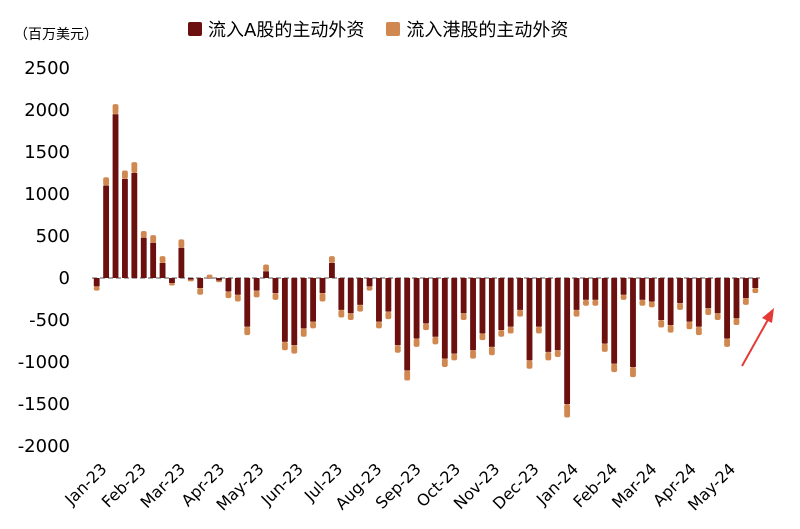 The width and height of the screenshot is (800, 529). What do you see at coordinates (195, 29) in the screenshot?
I see `legend-swatch-a-share` at bounding box center [195, 29].